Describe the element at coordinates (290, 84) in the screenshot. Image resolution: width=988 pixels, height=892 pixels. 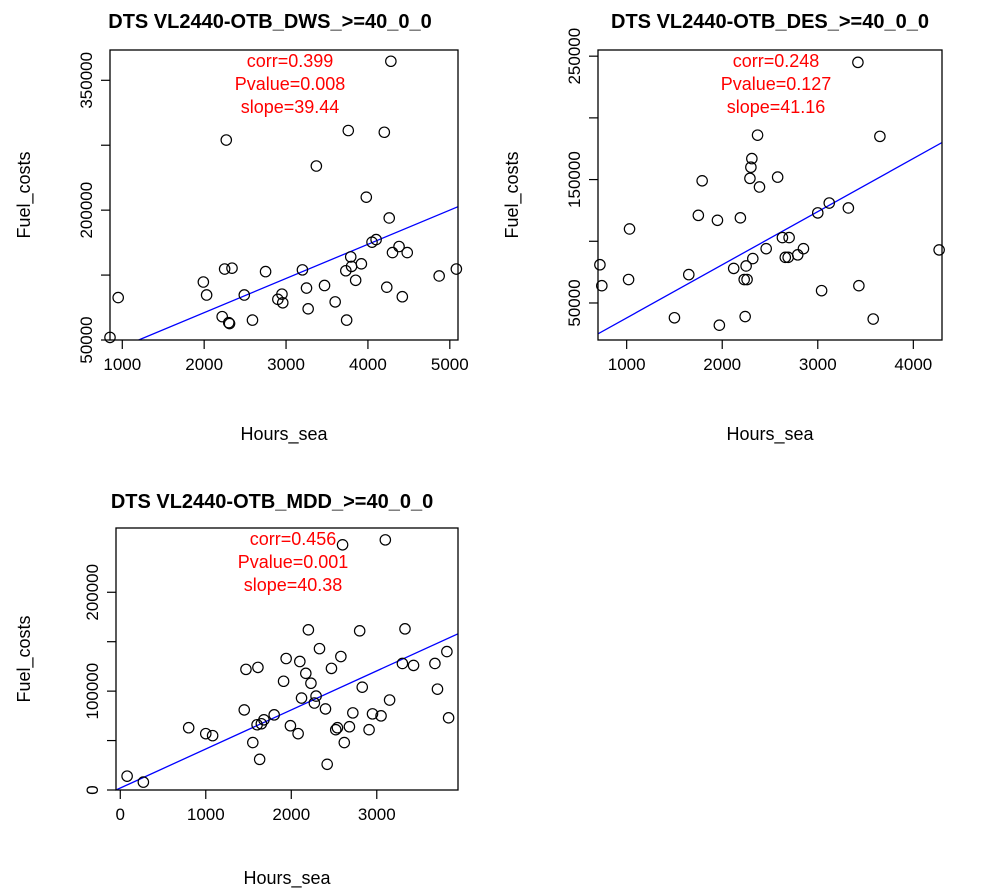
I see `stat-annotation: Pvalue=0.008` at that location.